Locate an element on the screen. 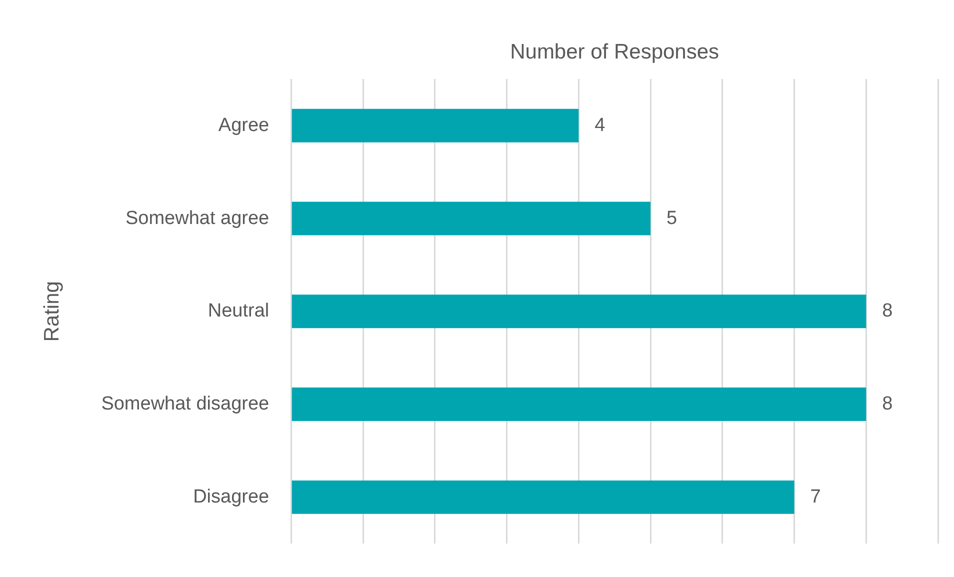 The height and width of the screenshot is (577, 954). y-tick-label: Neutral is located at coordinates (239, 311).